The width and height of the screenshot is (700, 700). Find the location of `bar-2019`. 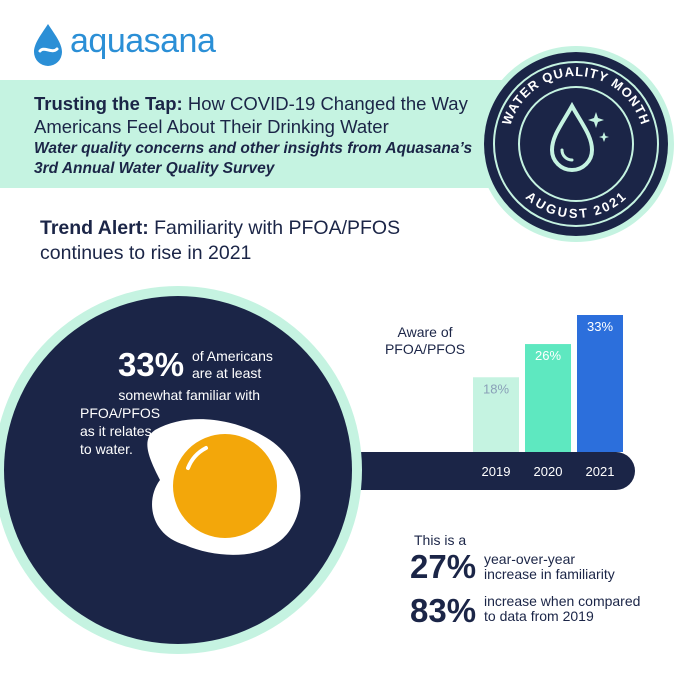

bar-2019 is located at coordinates (496, 414).